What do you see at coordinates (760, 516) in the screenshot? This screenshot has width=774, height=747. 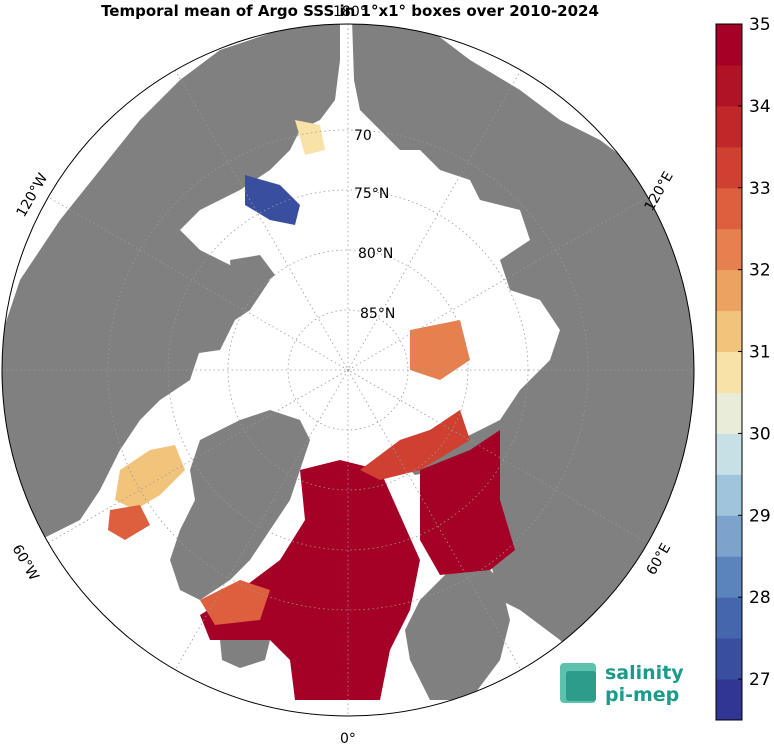 I see `colorbar-tick-label: 29` at bounding box center [760, 516].